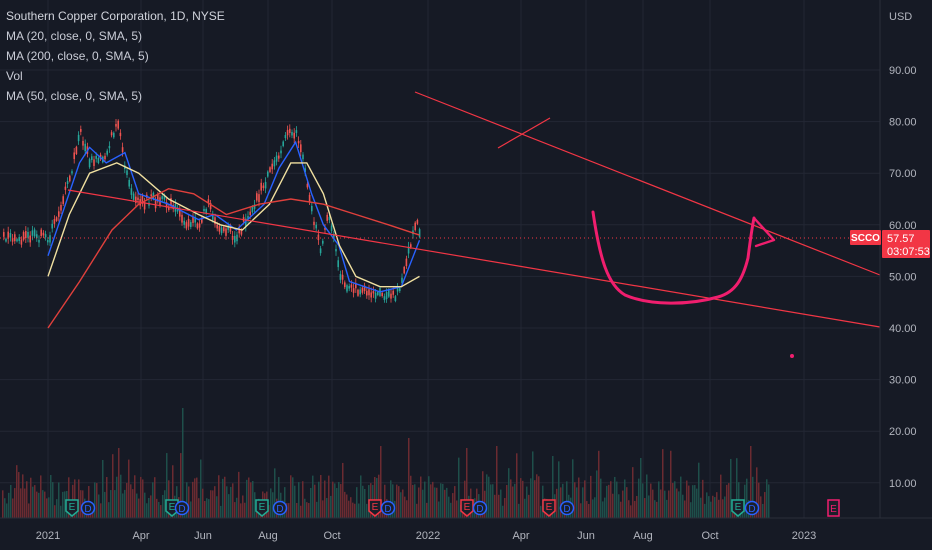 Image resolution: width=932 pixels, height=550 pixels. Describe the element at coordinates (77, 56) in the screenshot. I see `legend-ma200: MA (200, close, 0, SMA, 5)` at that location.